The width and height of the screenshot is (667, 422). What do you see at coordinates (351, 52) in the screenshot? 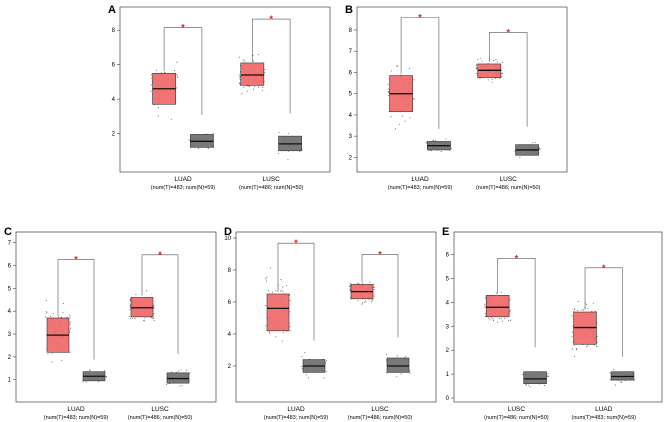
I see `y-tick-label: 7` at bounding box center [351, 52].